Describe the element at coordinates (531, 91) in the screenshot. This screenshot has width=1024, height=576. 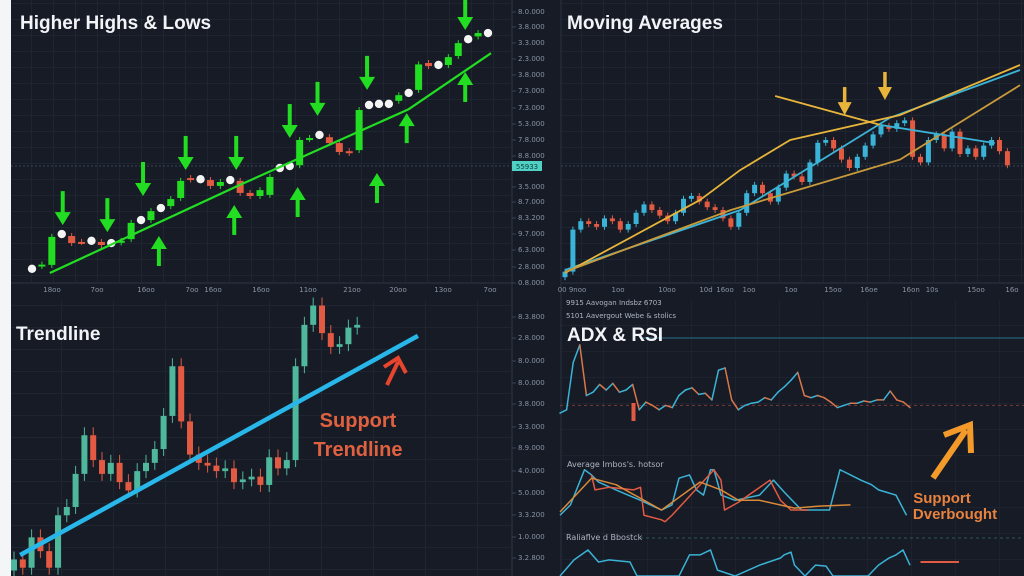
I see `y-tick-label: 7.3.000` at that location.